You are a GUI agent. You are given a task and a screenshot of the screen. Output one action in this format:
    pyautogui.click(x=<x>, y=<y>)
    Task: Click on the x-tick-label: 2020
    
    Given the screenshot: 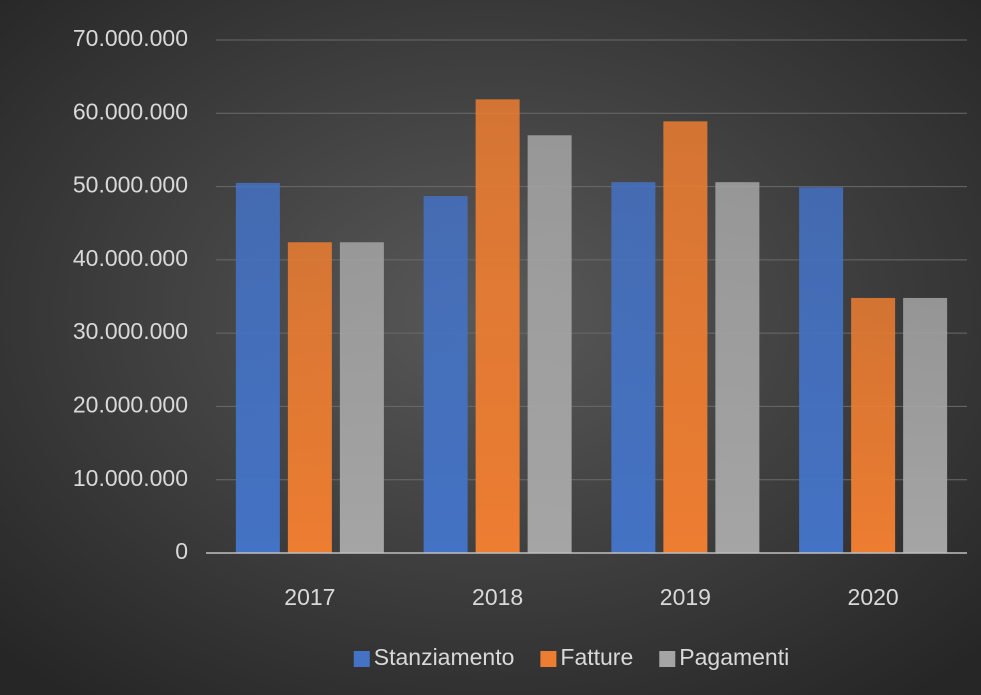 What is the action you would take?
    pyautogui.click(x=873, y=597)
    